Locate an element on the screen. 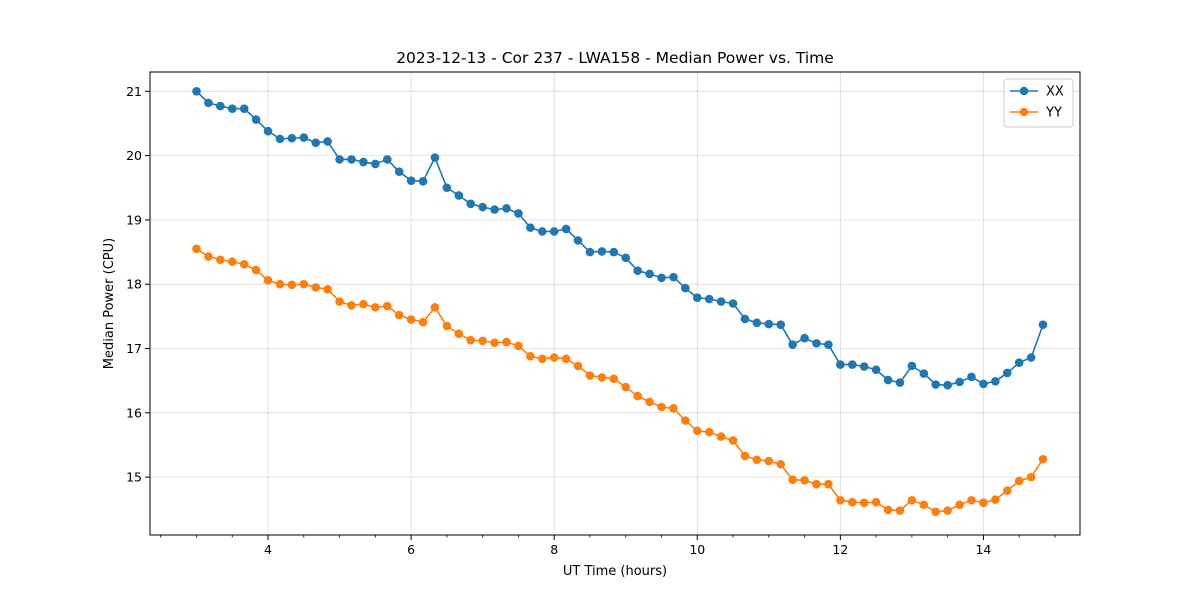 Image resolution: width=1200 pixels, height=600 pixels. legend: XX YY is located at coordinates (1038, 103).